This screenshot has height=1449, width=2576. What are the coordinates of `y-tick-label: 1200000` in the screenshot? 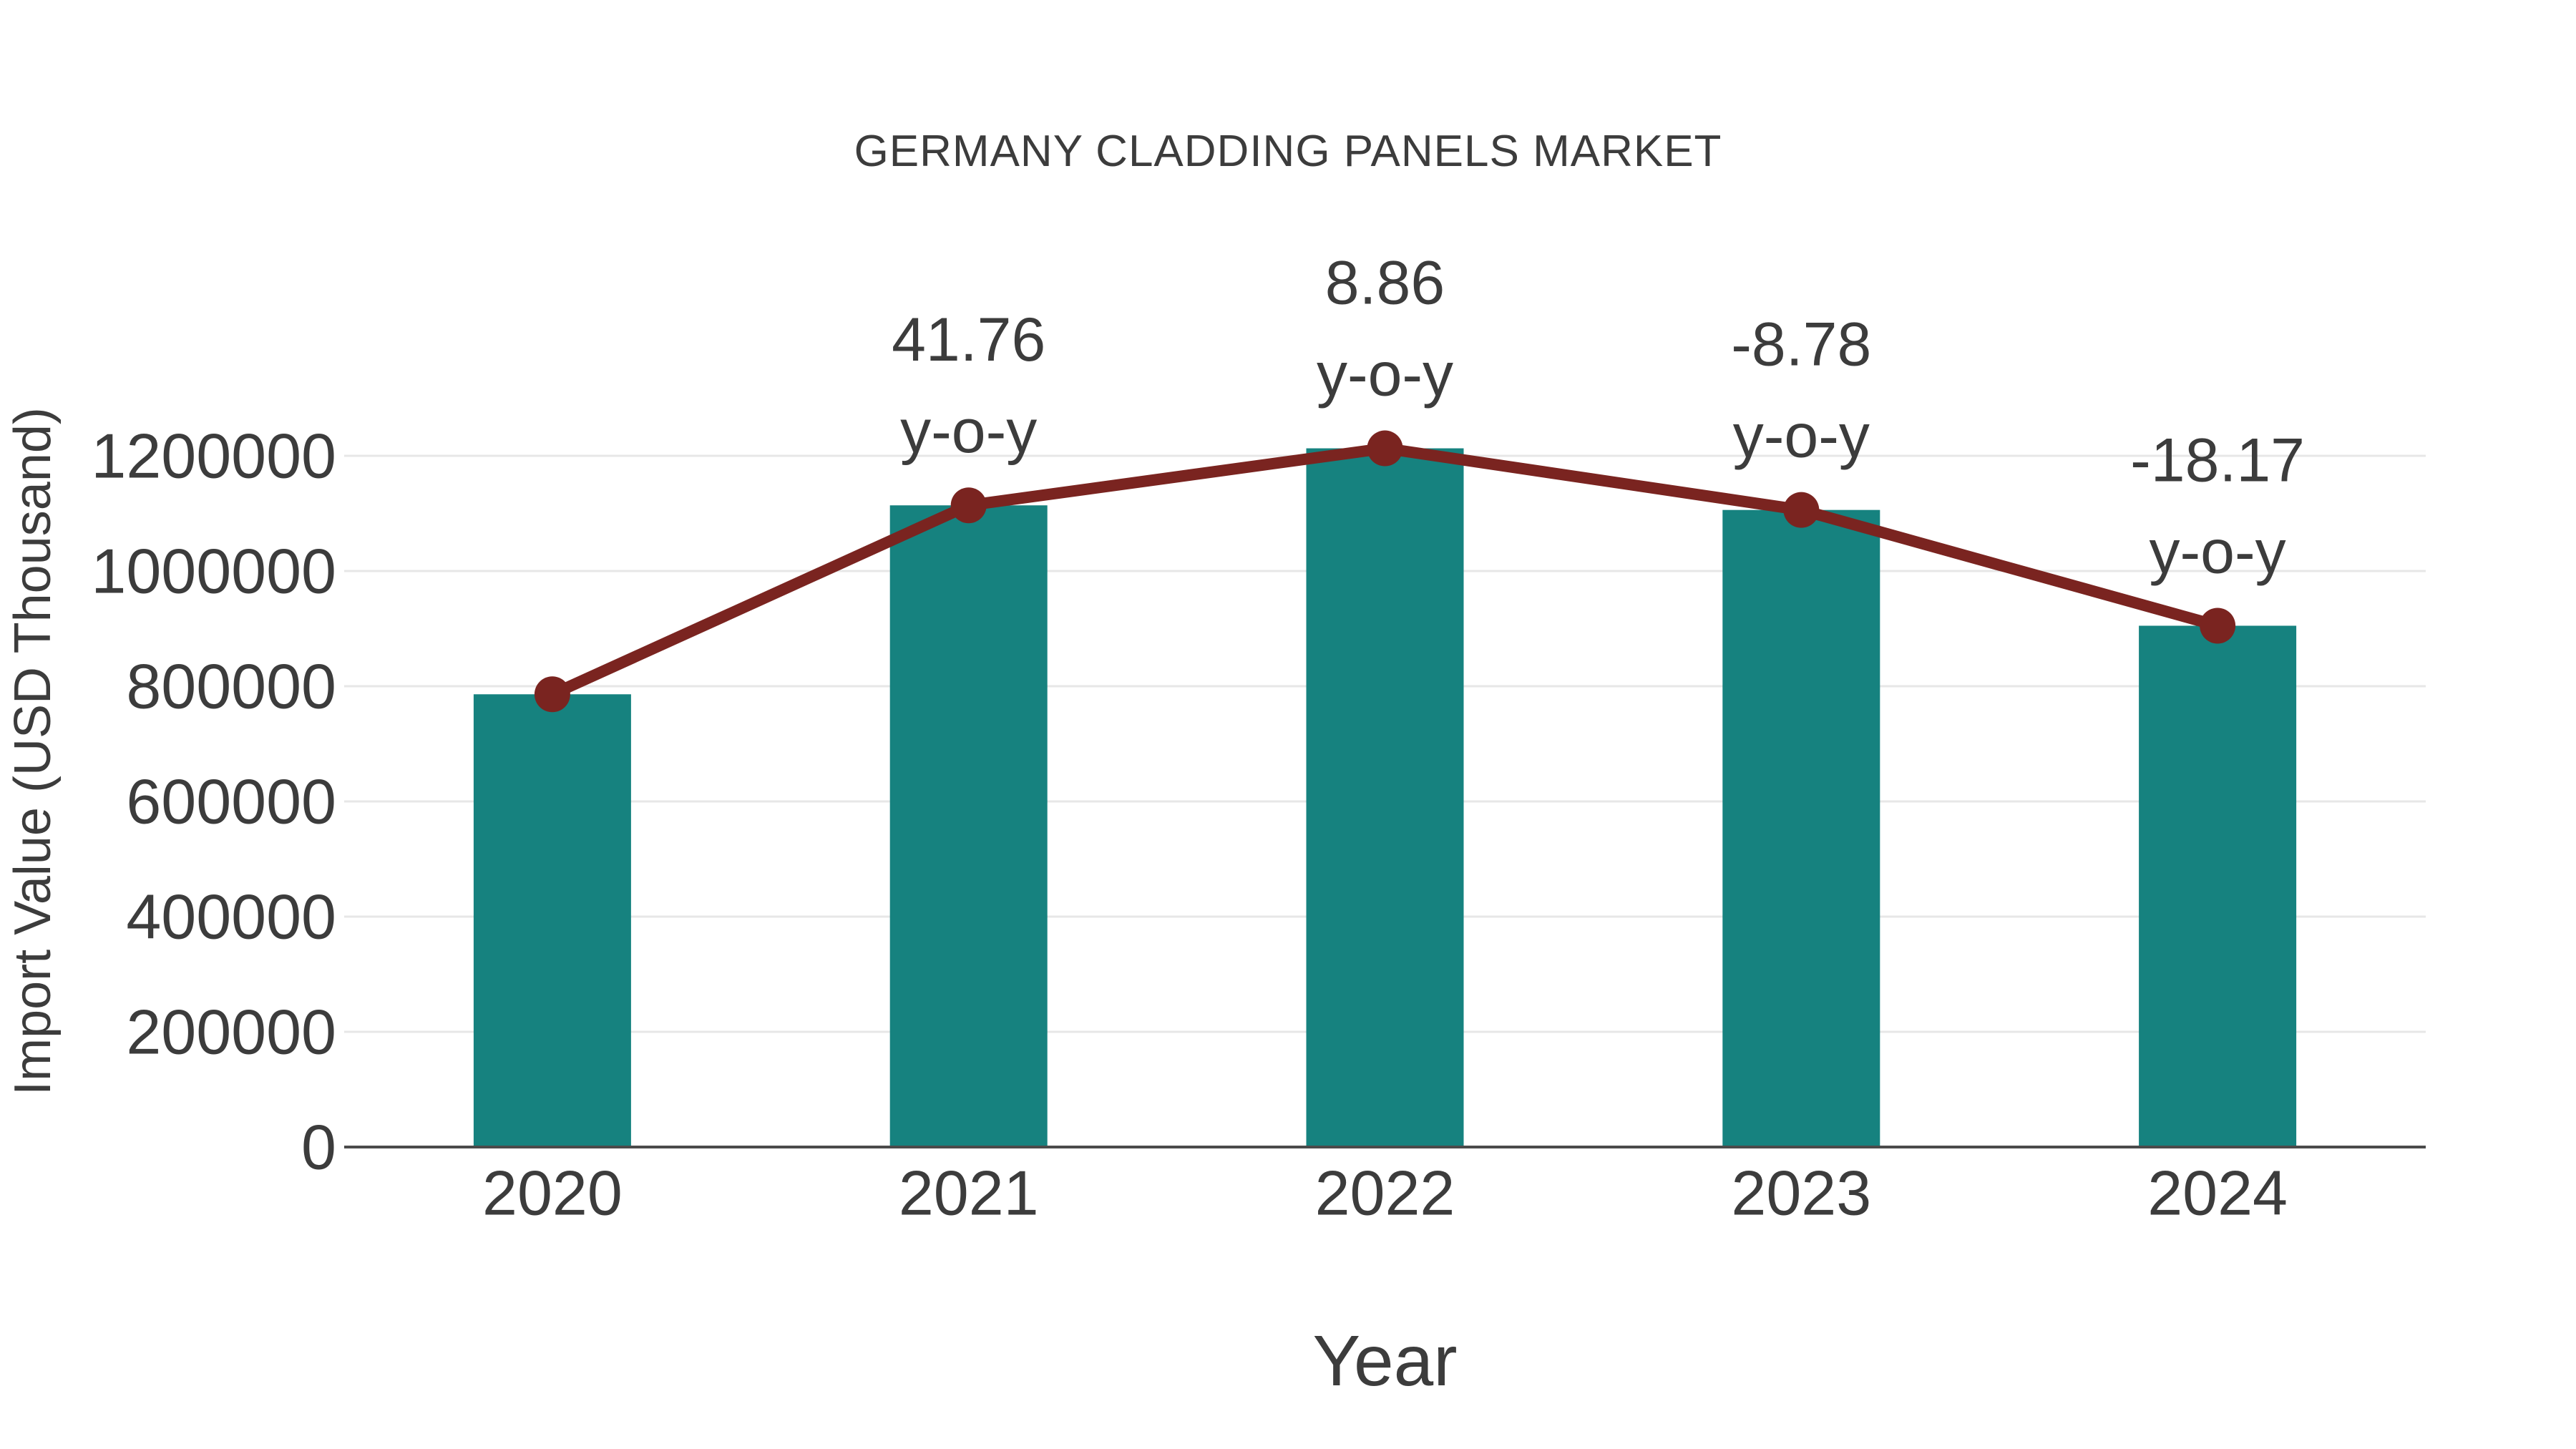 It's located at (213, 456).